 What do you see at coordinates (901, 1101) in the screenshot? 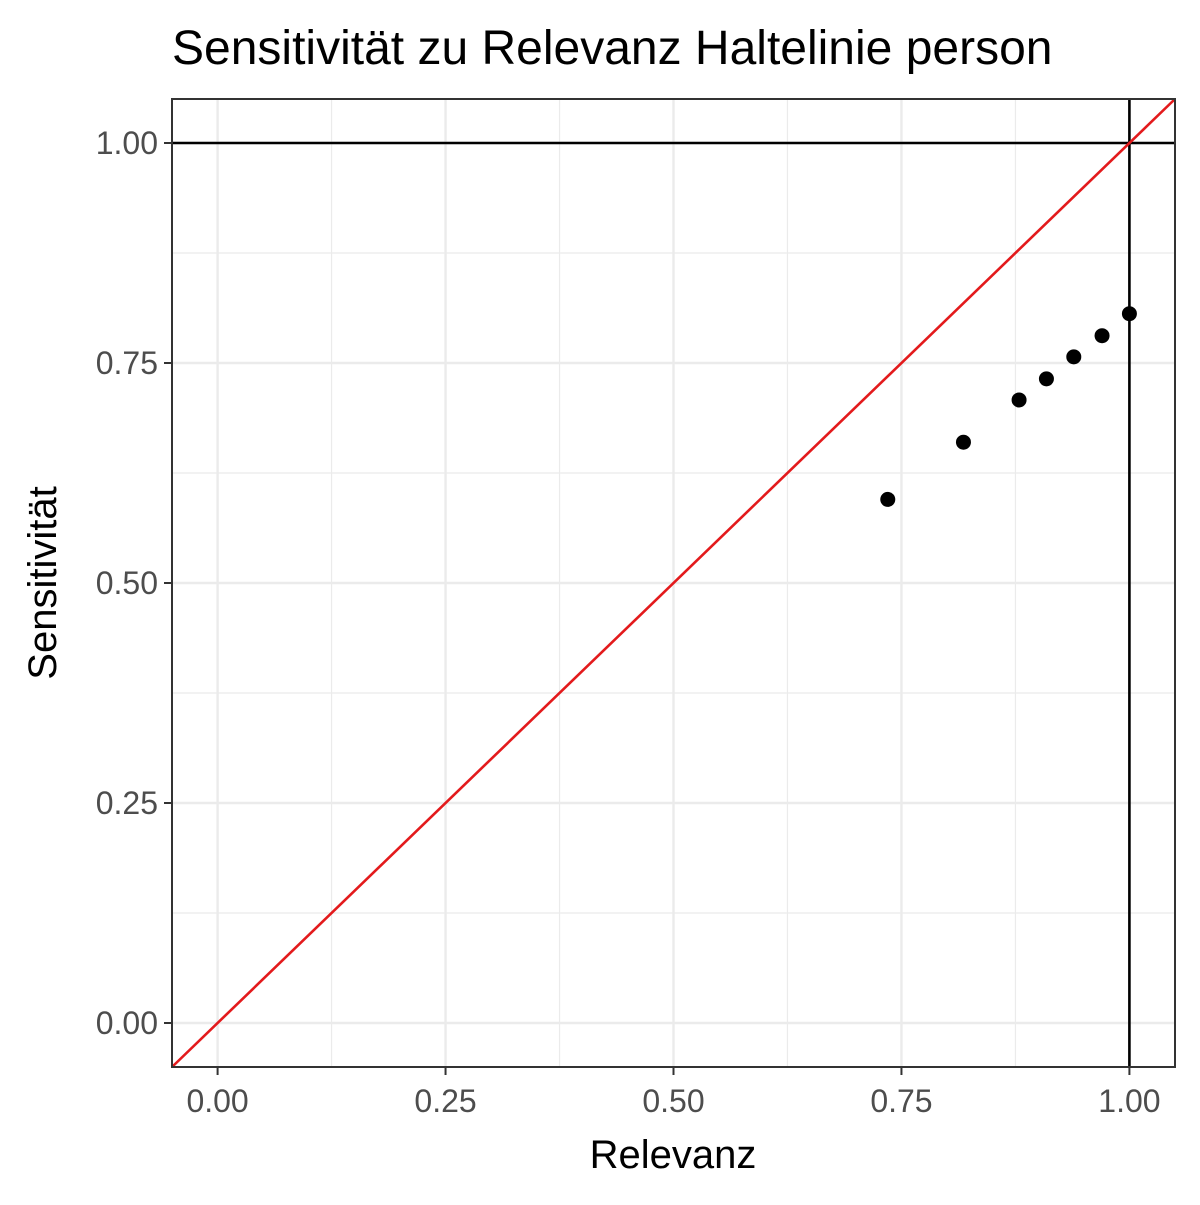
I see `x-tick-label: 0.75` at bounding box center [901, 1101].